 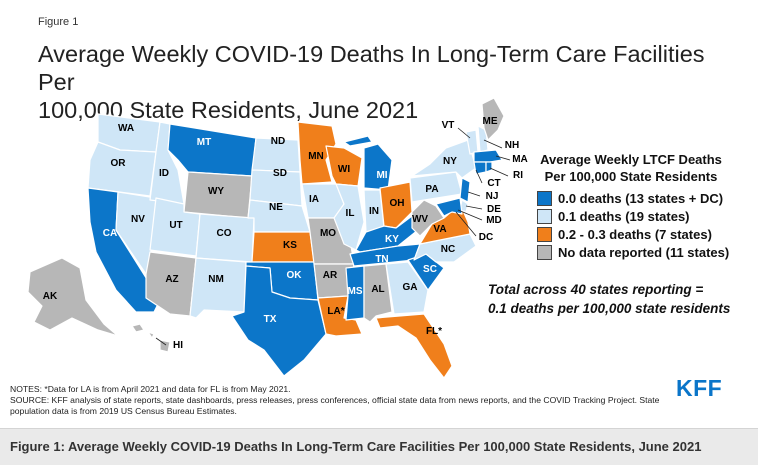 I want to click on legend-label: 0.1 deaths (19 states), so click(x=624, y=216).